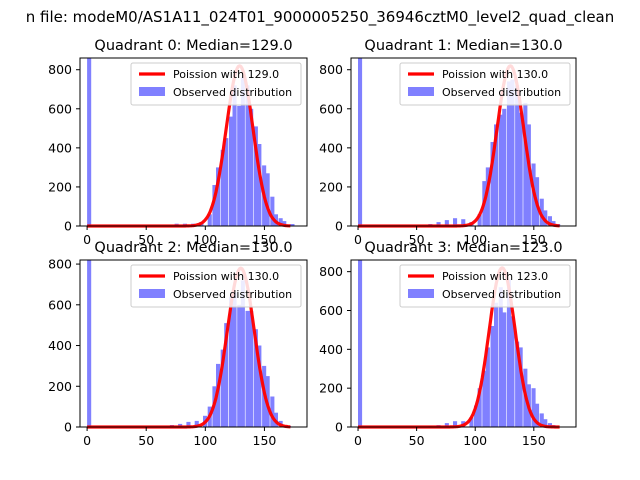 Image resolution: width=640 pixels, height=480 pixels. Describe the element at coordinates (193, 248) in the screenshot. I see `panel-title: Quadrant 2: Median=130.0` at that location.